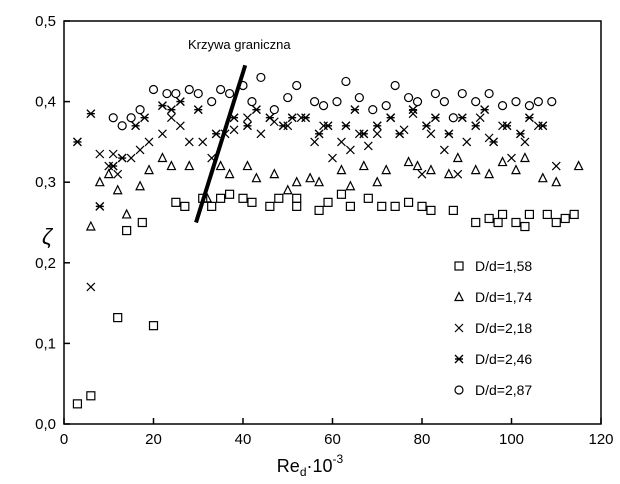 This screenshot has height=484, width=620. I want to click on x-axis-label-multiplier: ·10, so click(320, 466).